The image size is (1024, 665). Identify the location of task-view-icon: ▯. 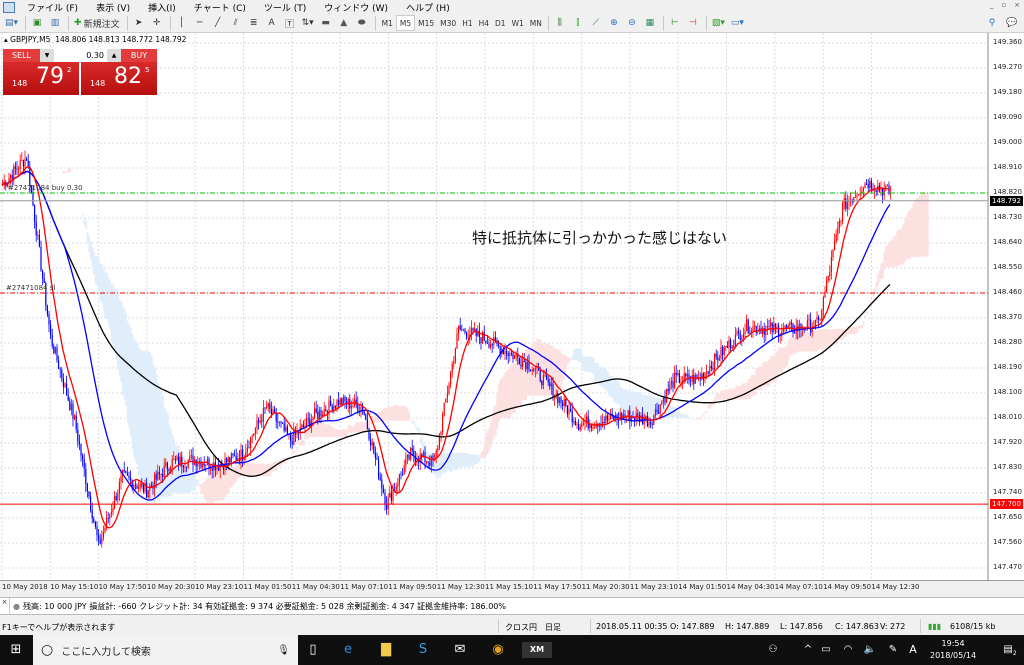
(313, 649).